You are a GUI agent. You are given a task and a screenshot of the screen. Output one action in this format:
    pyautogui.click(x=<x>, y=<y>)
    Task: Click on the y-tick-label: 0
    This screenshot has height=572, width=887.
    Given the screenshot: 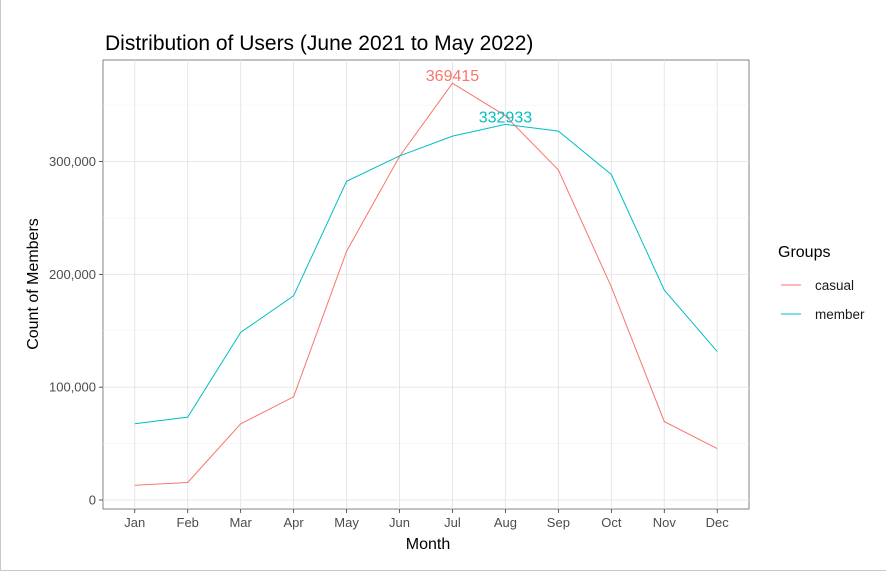 What is the action you would take?
    pyautogui.click(x=92, y=499)
    